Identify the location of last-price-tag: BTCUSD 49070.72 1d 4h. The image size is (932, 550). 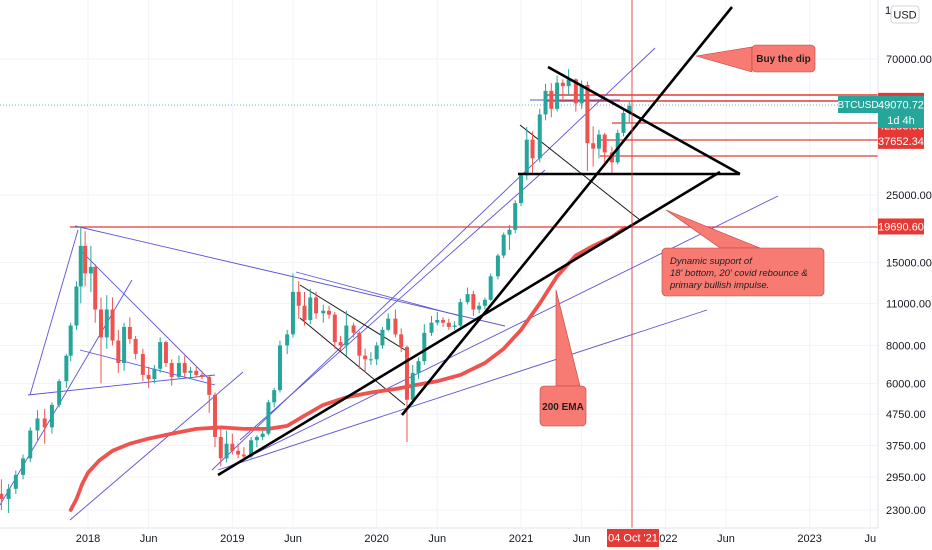
(880, 112).